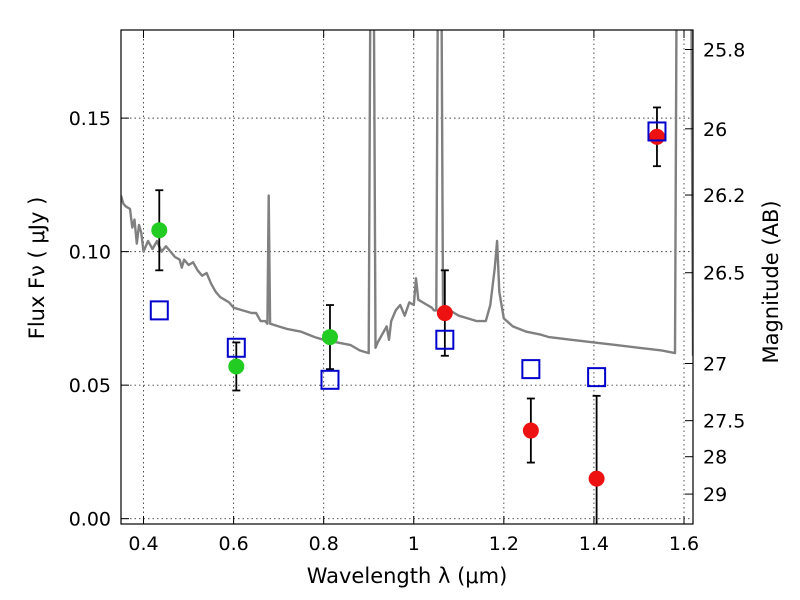 This screenshot has height=600, width=800. Describe the element at coordinates (90, 119) in the screenshot. I see `y-tick-label: 0.15` at that location.